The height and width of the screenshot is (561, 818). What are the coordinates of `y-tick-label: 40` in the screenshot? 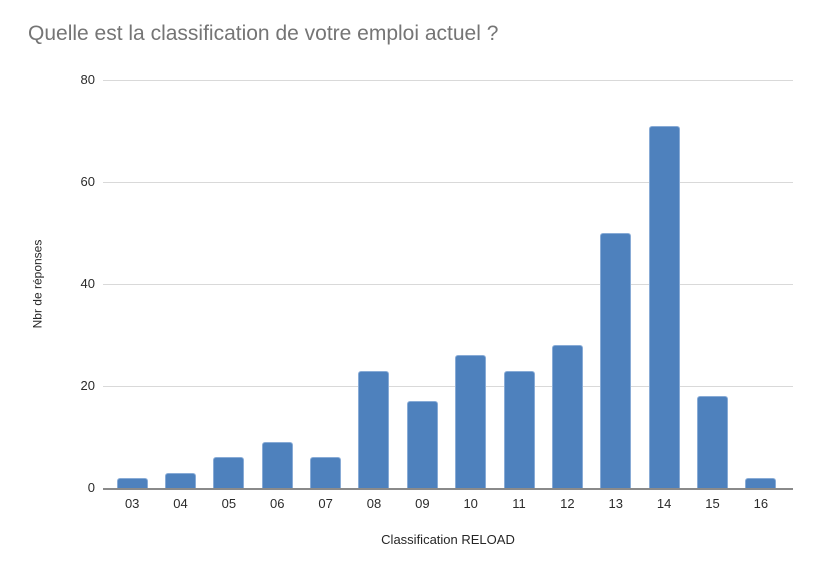 It's located at (87, 283).